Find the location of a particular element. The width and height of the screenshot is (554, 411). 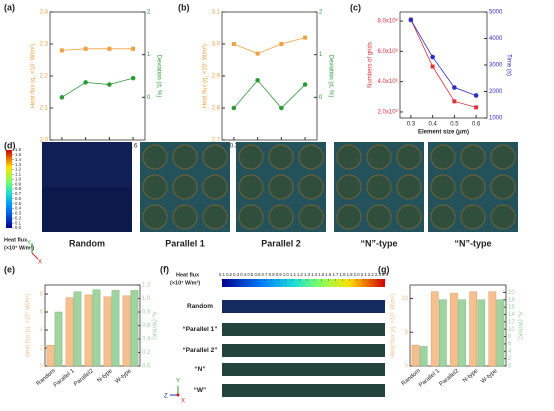

unit-label: Heat flux is located at coordinates (188, 275).